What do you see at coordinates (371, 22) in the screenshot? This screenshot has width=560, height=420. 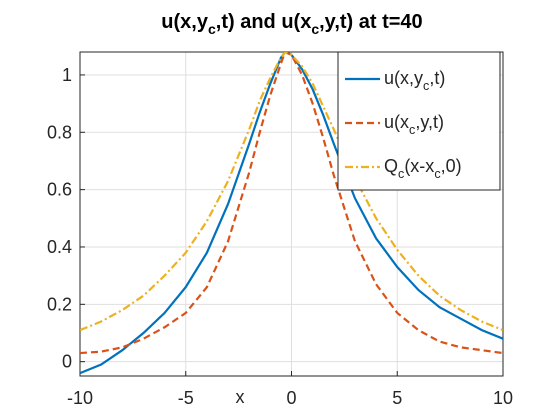 I see `text-part: ,y,t) at t=40` at bounding box center [371, 22].